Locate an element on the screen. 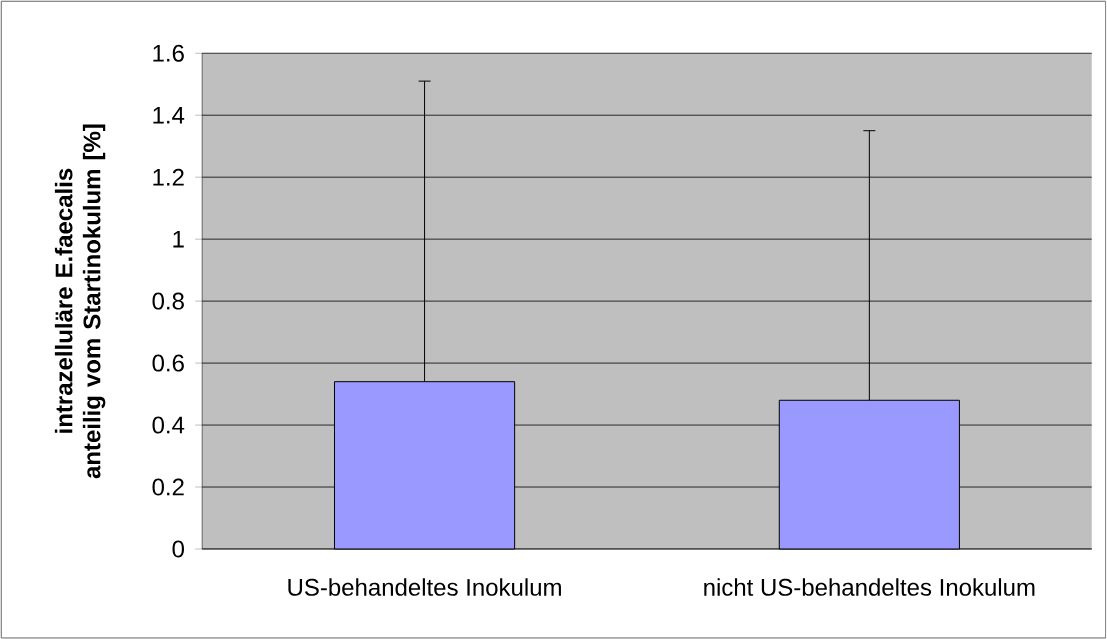 The image size is (1107, 639). y-tick-label: 0.6 is located at coordinates (168, 363).